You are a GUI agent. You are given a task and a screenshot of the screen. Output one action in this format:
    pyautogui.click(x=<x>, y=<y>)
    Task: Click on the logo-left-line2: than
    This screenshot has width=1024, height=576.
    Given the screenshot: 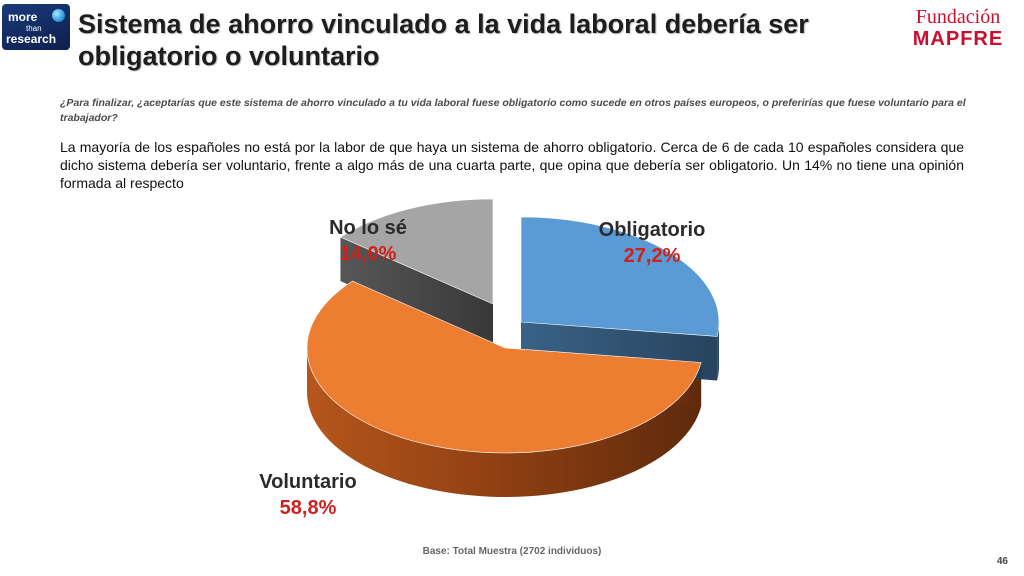 What is the action you would take?
    pyautogui.click(x=34, y=28)
    